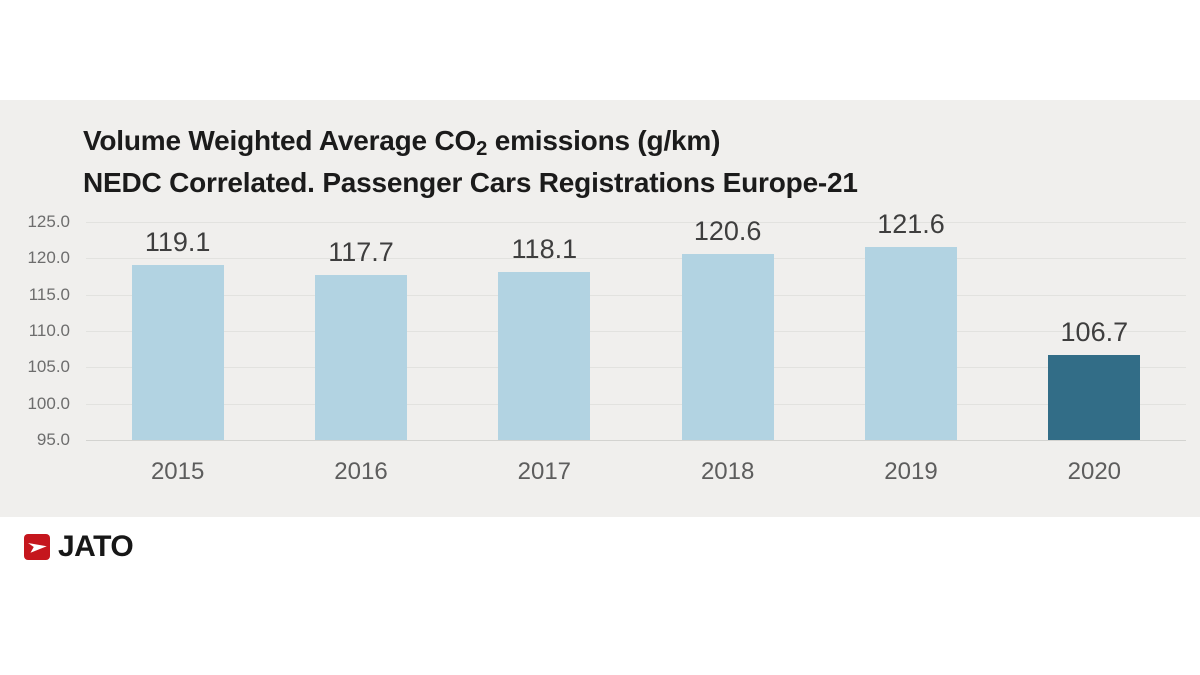 The height and width of the screenshot is (675, 1200). I want to click on bar-value-label: 118.1, so click(544, 249).